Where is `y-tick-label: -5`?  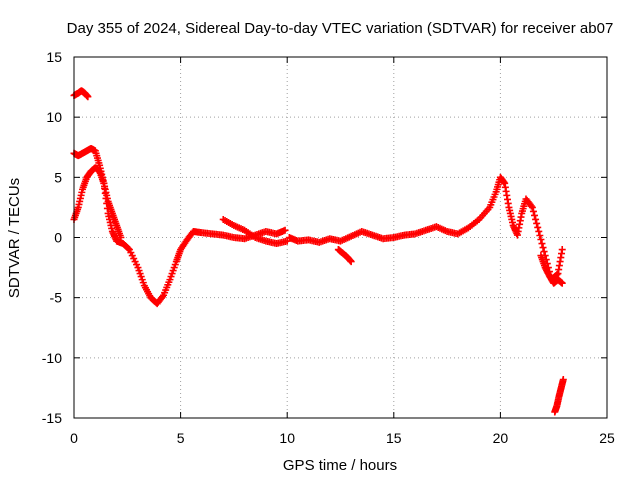 y-tick-label: -5 is located at coordinates (56, 298).